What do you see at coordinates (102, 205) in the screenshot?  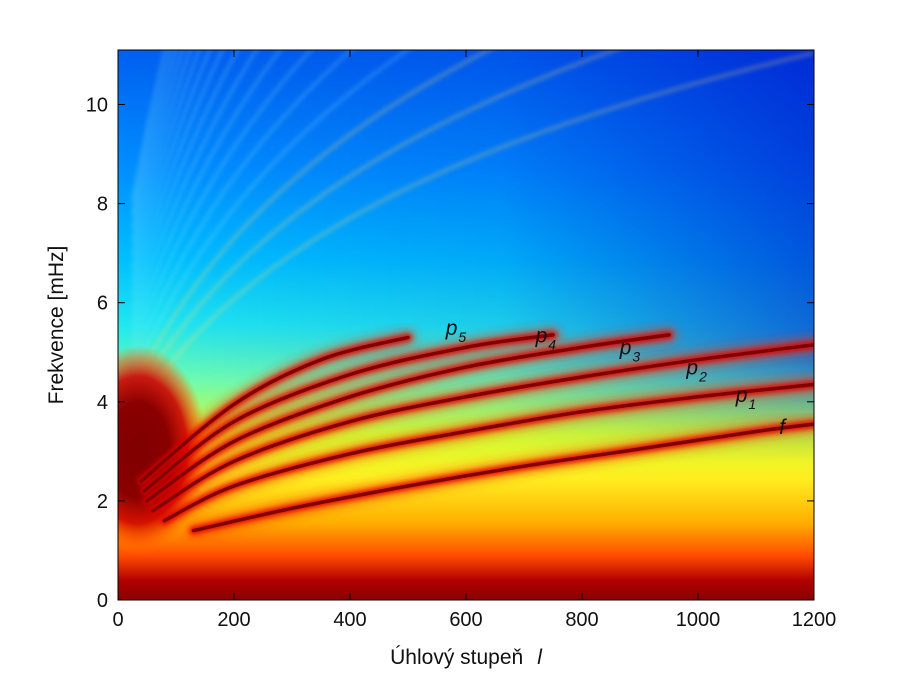 I see `y-tick-label: 8` at bounding box center [102, 205].